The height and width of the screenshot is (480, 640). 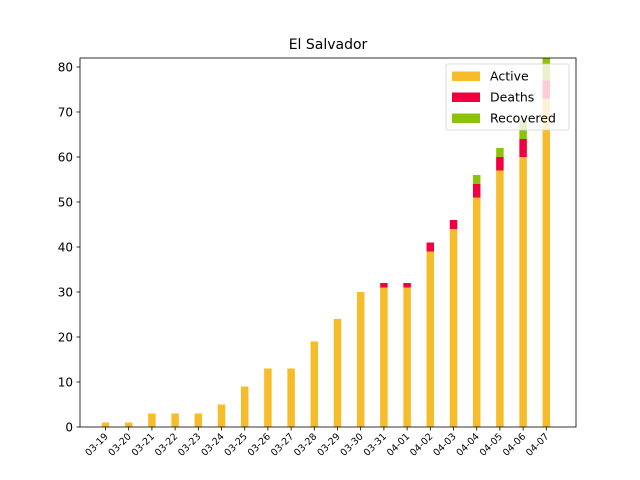 What do you see at coordinates (65, 113) in the screenshot?
I see `y-tick-label: 70` at bounding box center [65, 113].